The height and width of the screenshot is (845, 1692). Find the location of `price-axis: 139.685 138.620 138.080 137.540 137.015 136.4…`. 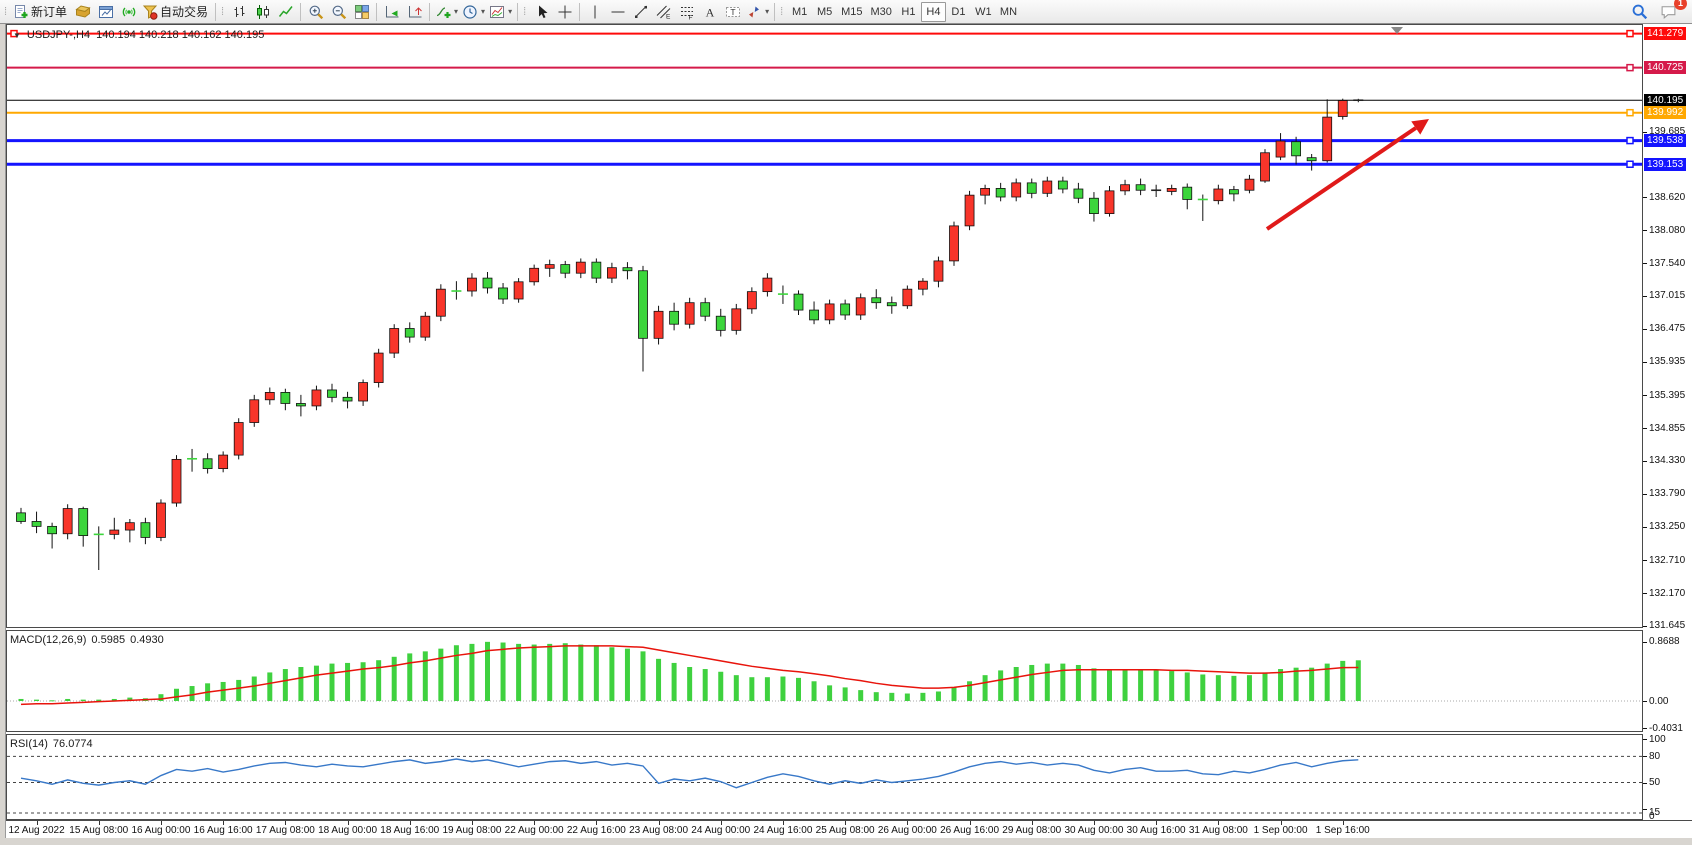

price-axis: 139.685 138.620 138.080 137.540 137.015 136.4… is located at coordinates (1667, 423).